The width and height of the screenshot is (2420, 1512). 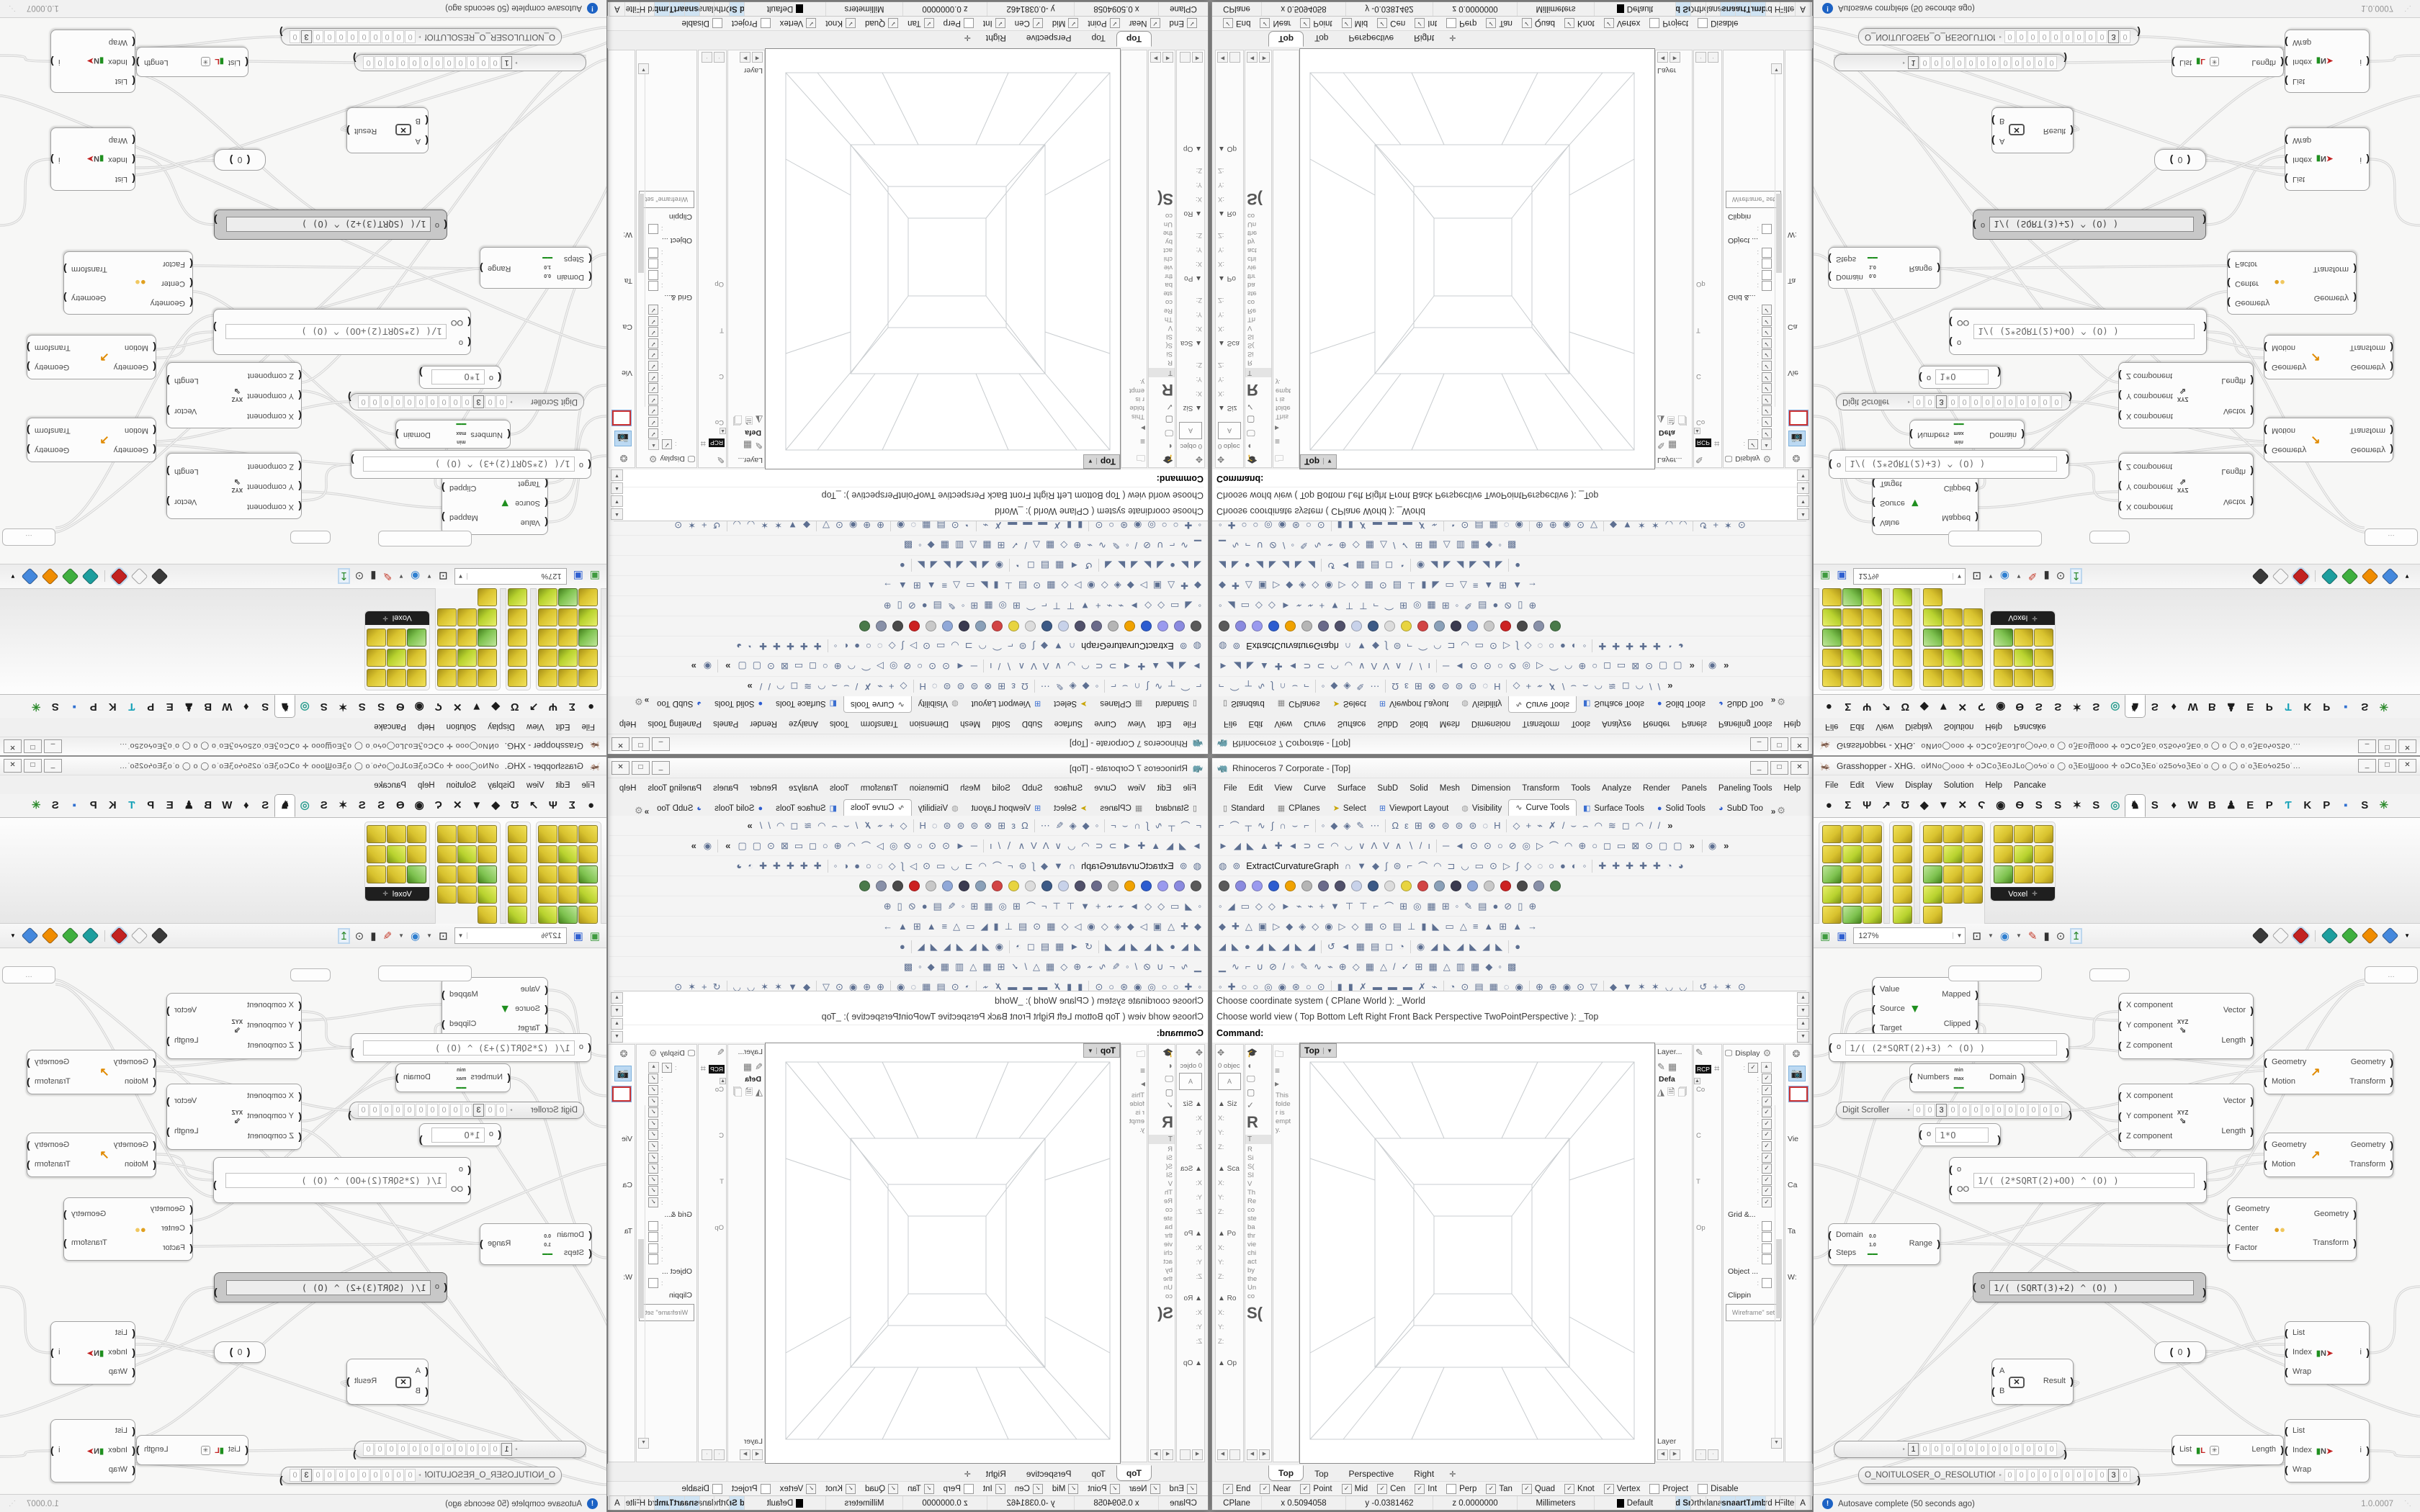 I want to click on node-digit-scroller-1: ‣ 1 0 0 0 0 0 0 0 0 0 0 0 0, so click(x=1951, y=1451).